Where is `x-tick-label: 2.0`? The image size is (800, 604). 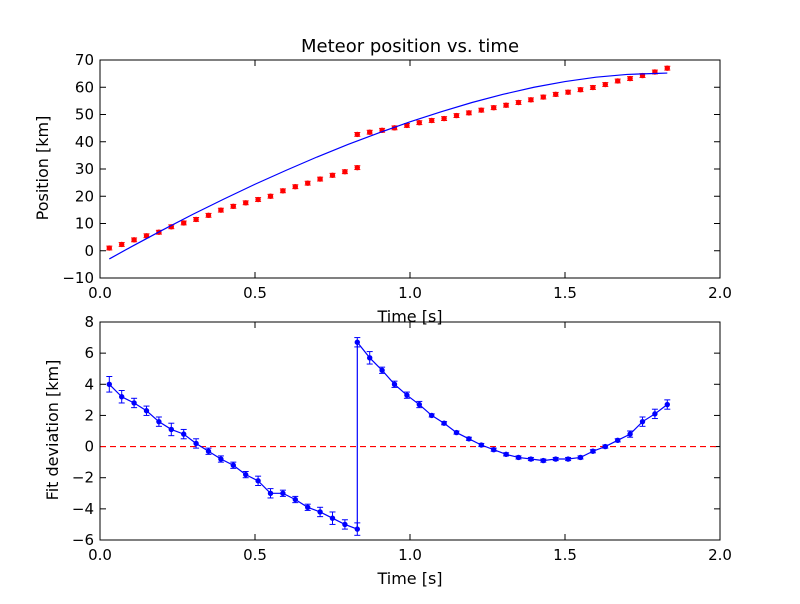 x-tick-label: 2.0 is located at coordinates (720, 555).